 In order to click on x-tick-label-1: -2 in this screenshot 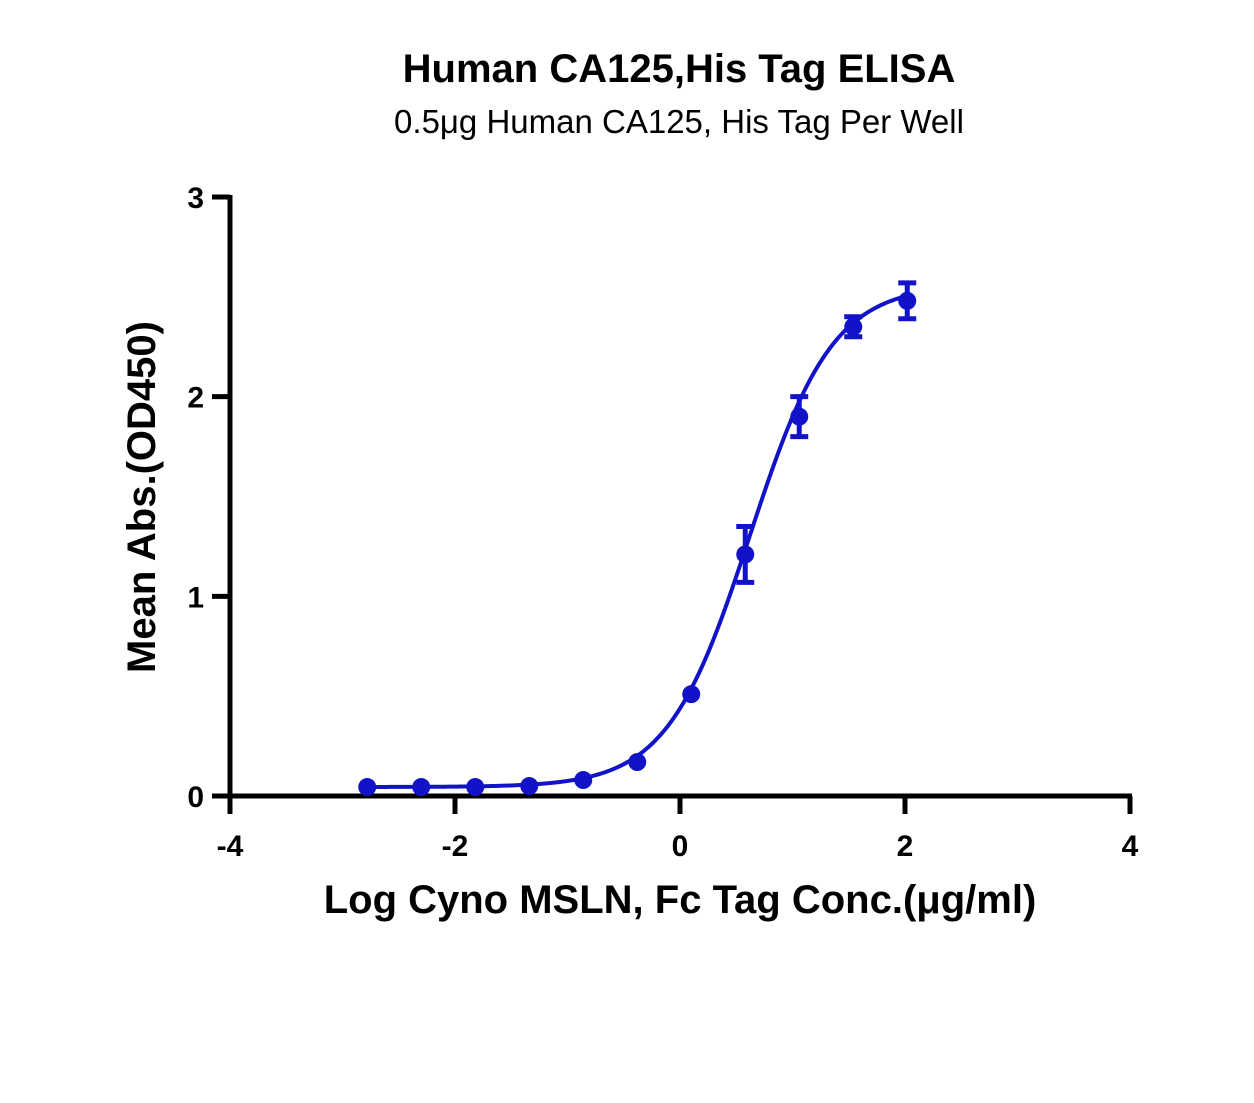, I will do `click(455, 846)`.